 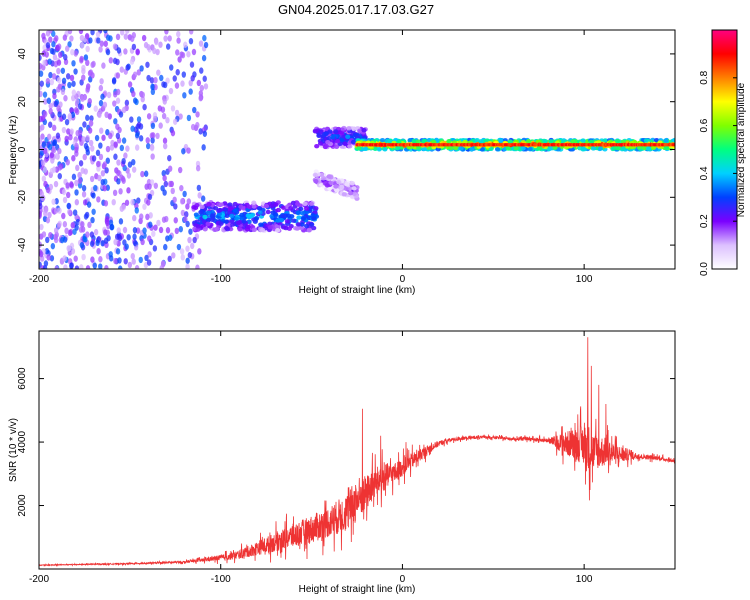 What do you see at coordinates (13, 450) in the screenshot?
I see `snr-y-axis-label: SNR (10 * v/v)` at bounding box center [13, 450].